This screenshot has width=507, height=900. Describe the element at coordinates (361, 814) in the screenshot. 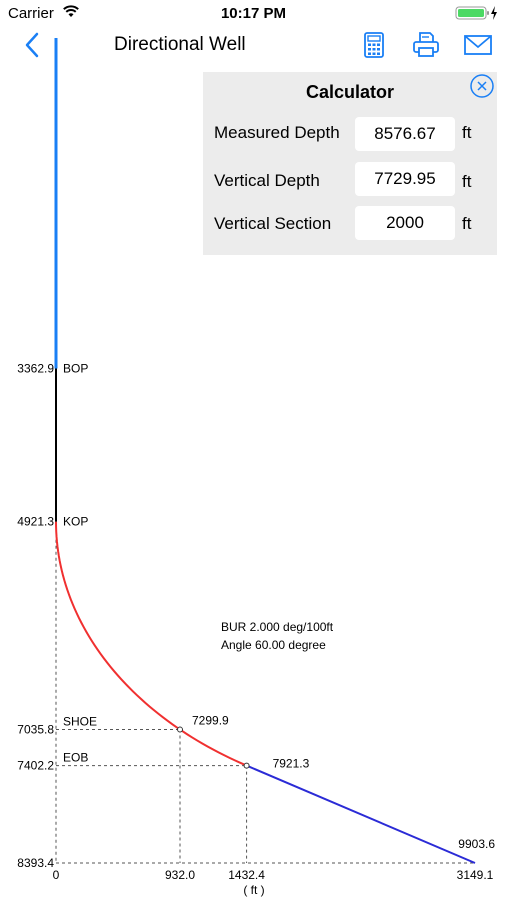

I see `trajectory-tangent` at that location.